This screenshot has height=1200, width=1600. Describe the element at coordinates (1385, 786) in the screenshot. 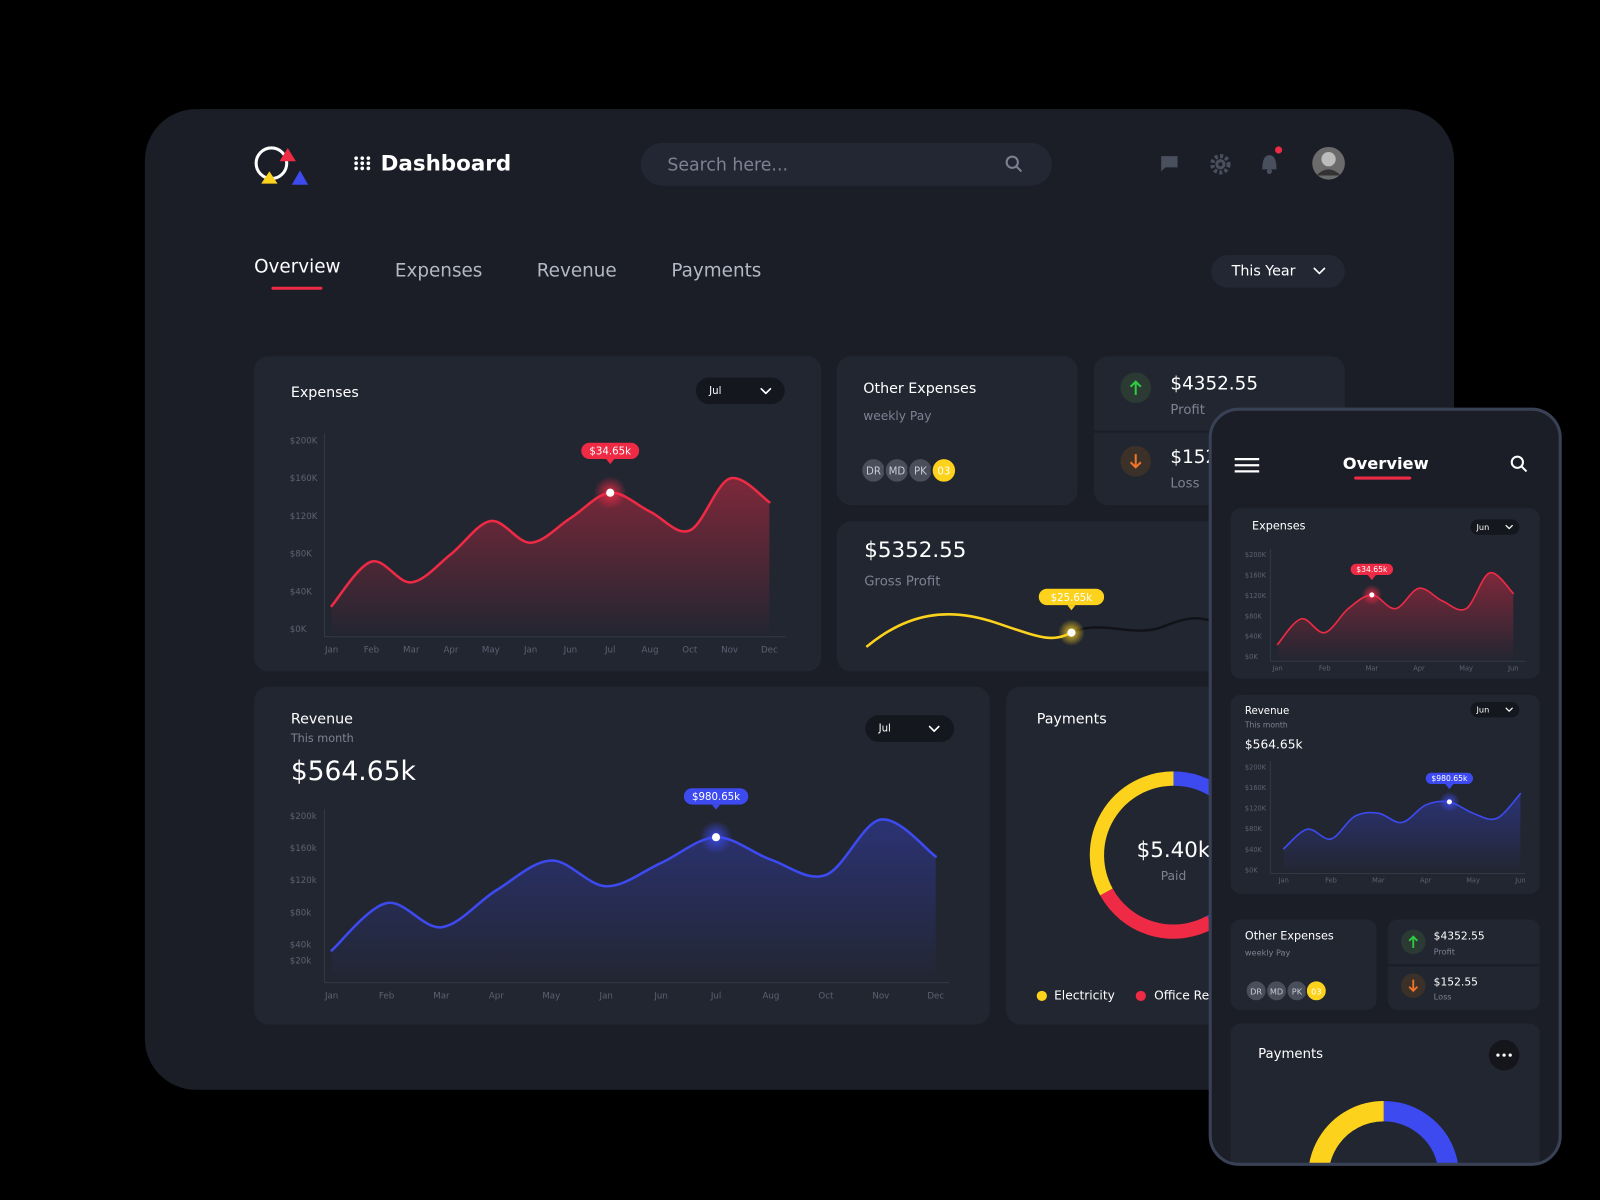

I see `phone-frame` at that location.